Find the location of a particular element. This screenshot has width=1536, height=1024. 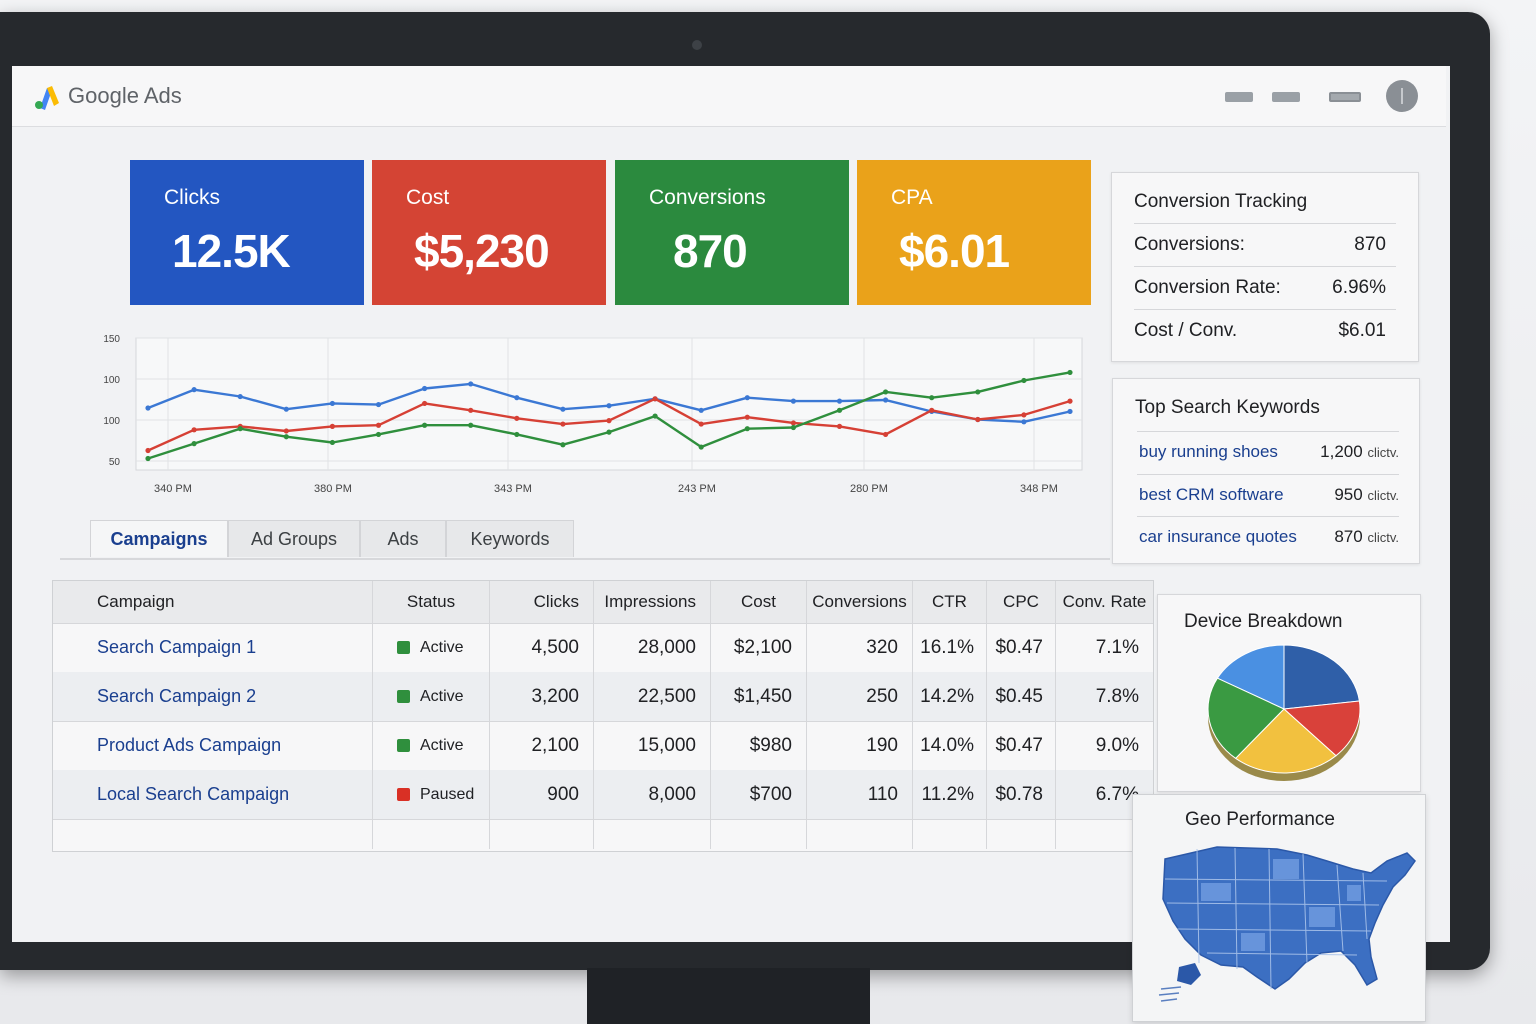

tab-bar: Campaigns Ad Groups Ads Keywords is located at coordinates (585, 540).